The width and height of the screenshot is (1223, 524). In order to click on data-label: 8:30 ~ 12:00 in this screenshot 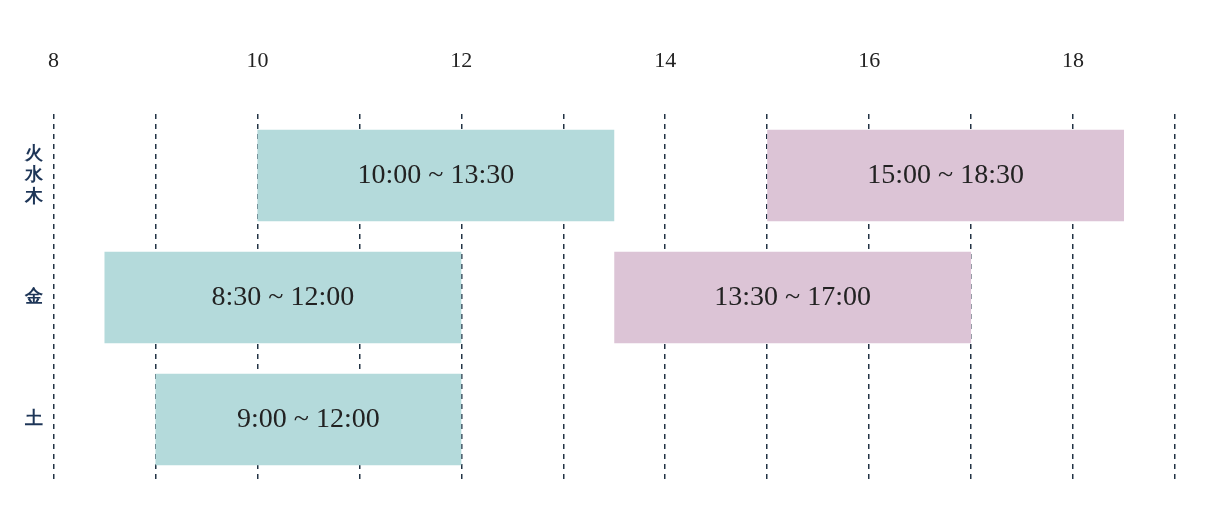, I will do `click(283, 295)`.